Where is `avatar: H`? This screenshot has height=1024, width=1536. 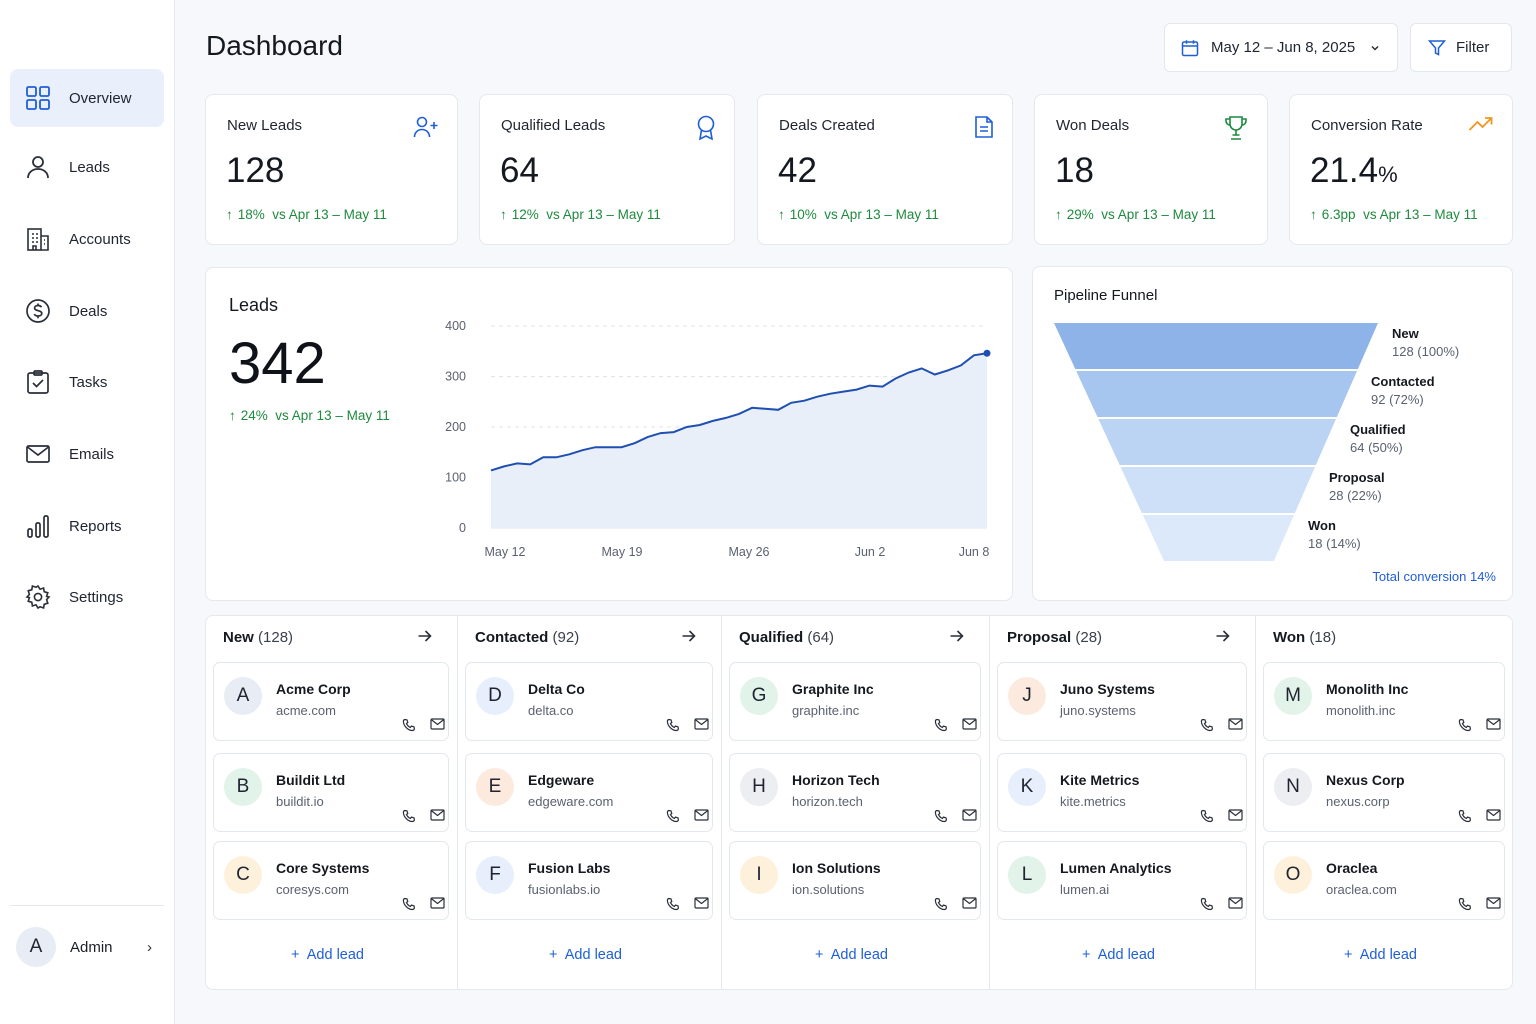 avatar: H is located at coordinates (759, 787).